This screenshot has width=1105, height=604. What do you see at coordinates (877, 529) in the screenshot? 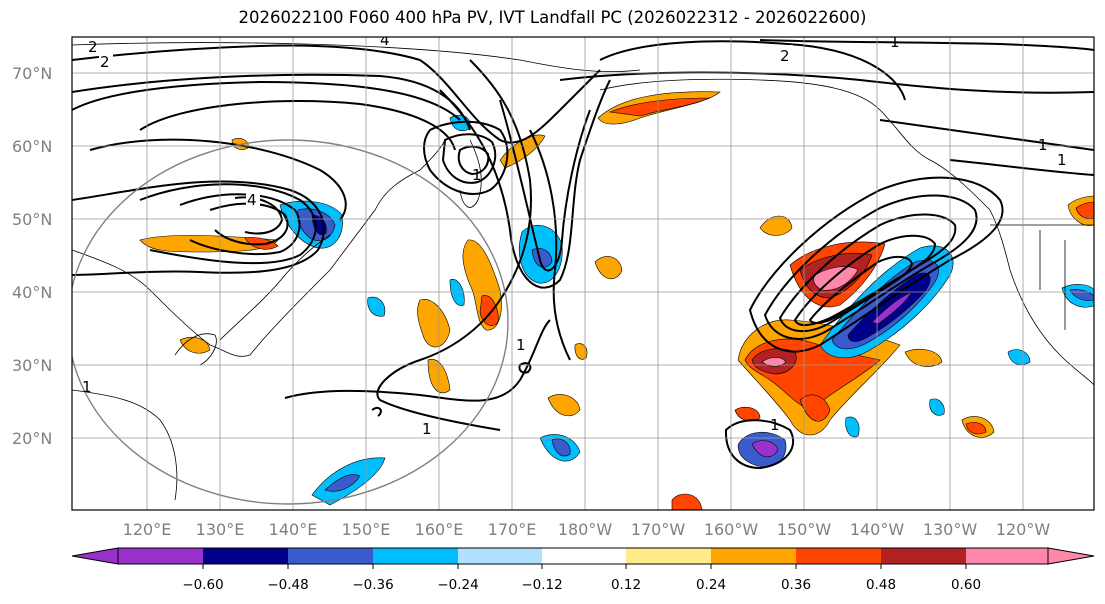
I see `lon-label: 140°W` at bounding box center [877, 529].